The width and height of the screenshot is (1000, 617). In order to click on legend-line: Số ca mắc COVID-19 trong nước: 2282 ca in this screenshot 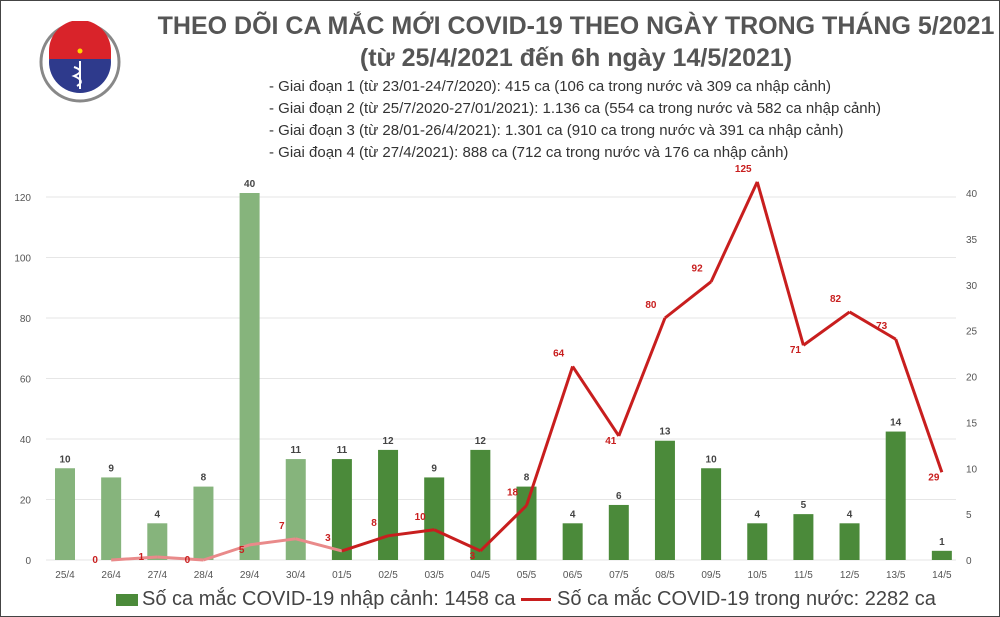, I will do `click(728, 599)`.